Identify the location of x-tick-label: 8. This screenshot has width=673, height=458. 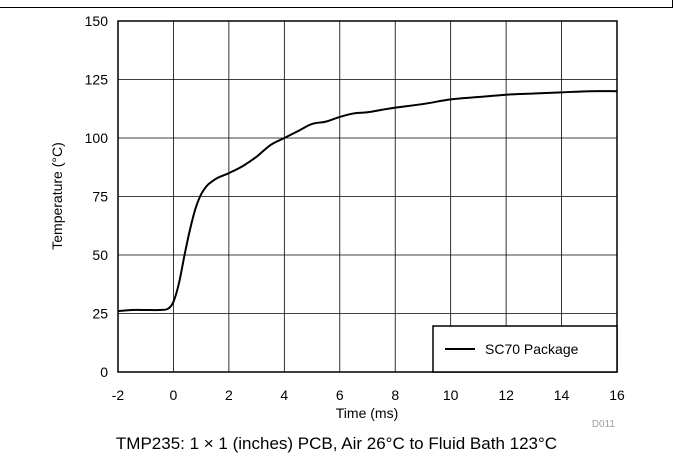
(395, 395).